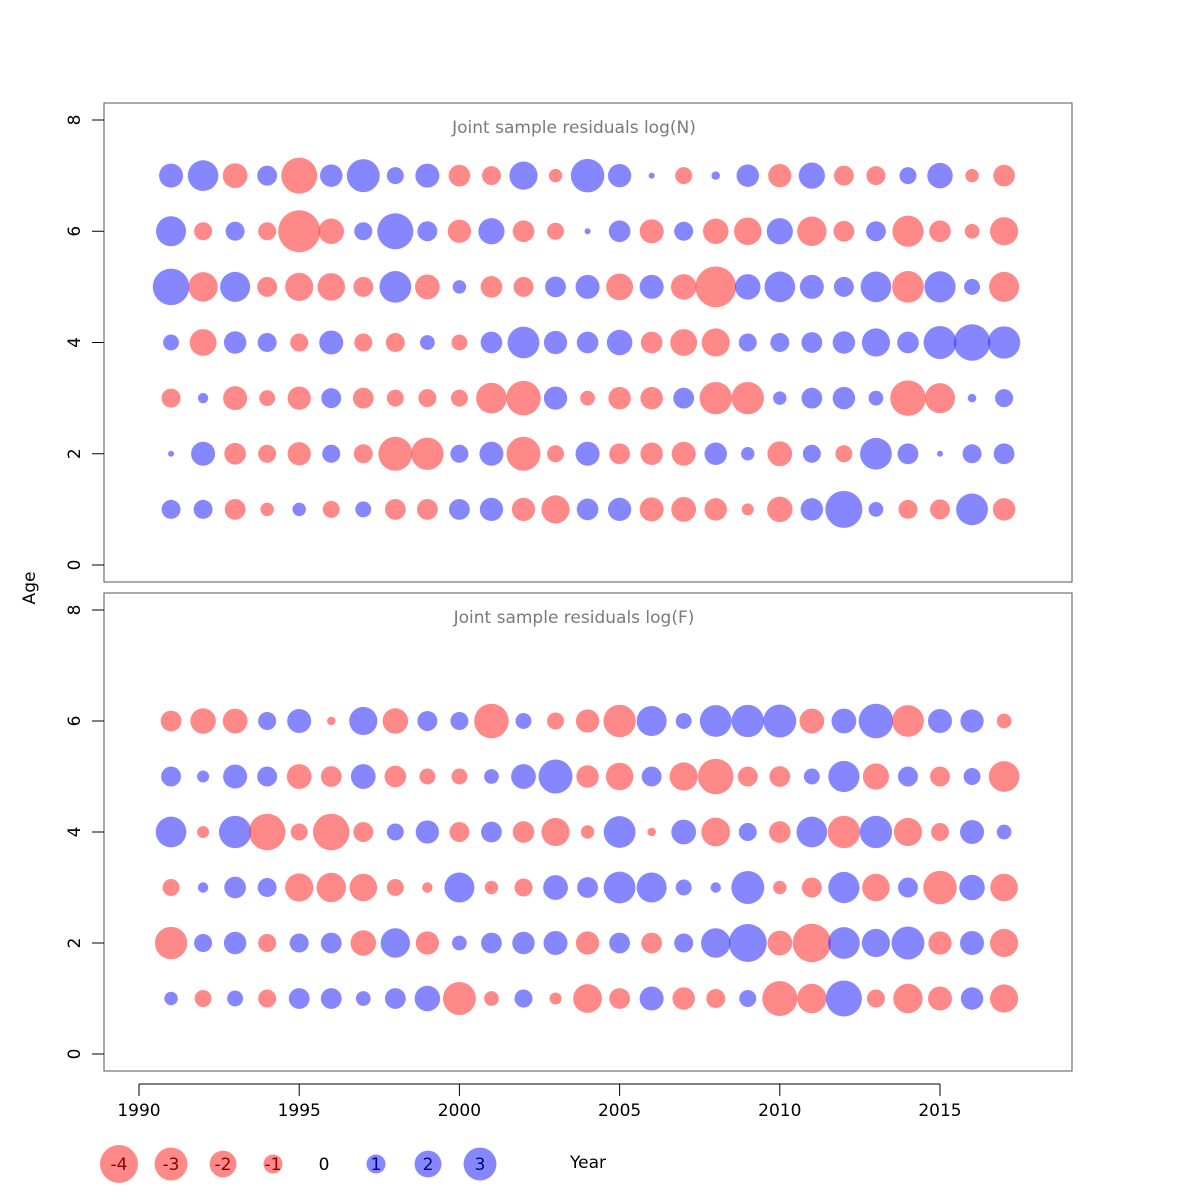 This screenshot has height=1200, width=1200. I want to click on panel-title: Joint sample residuals log(F), so click(574, 618).